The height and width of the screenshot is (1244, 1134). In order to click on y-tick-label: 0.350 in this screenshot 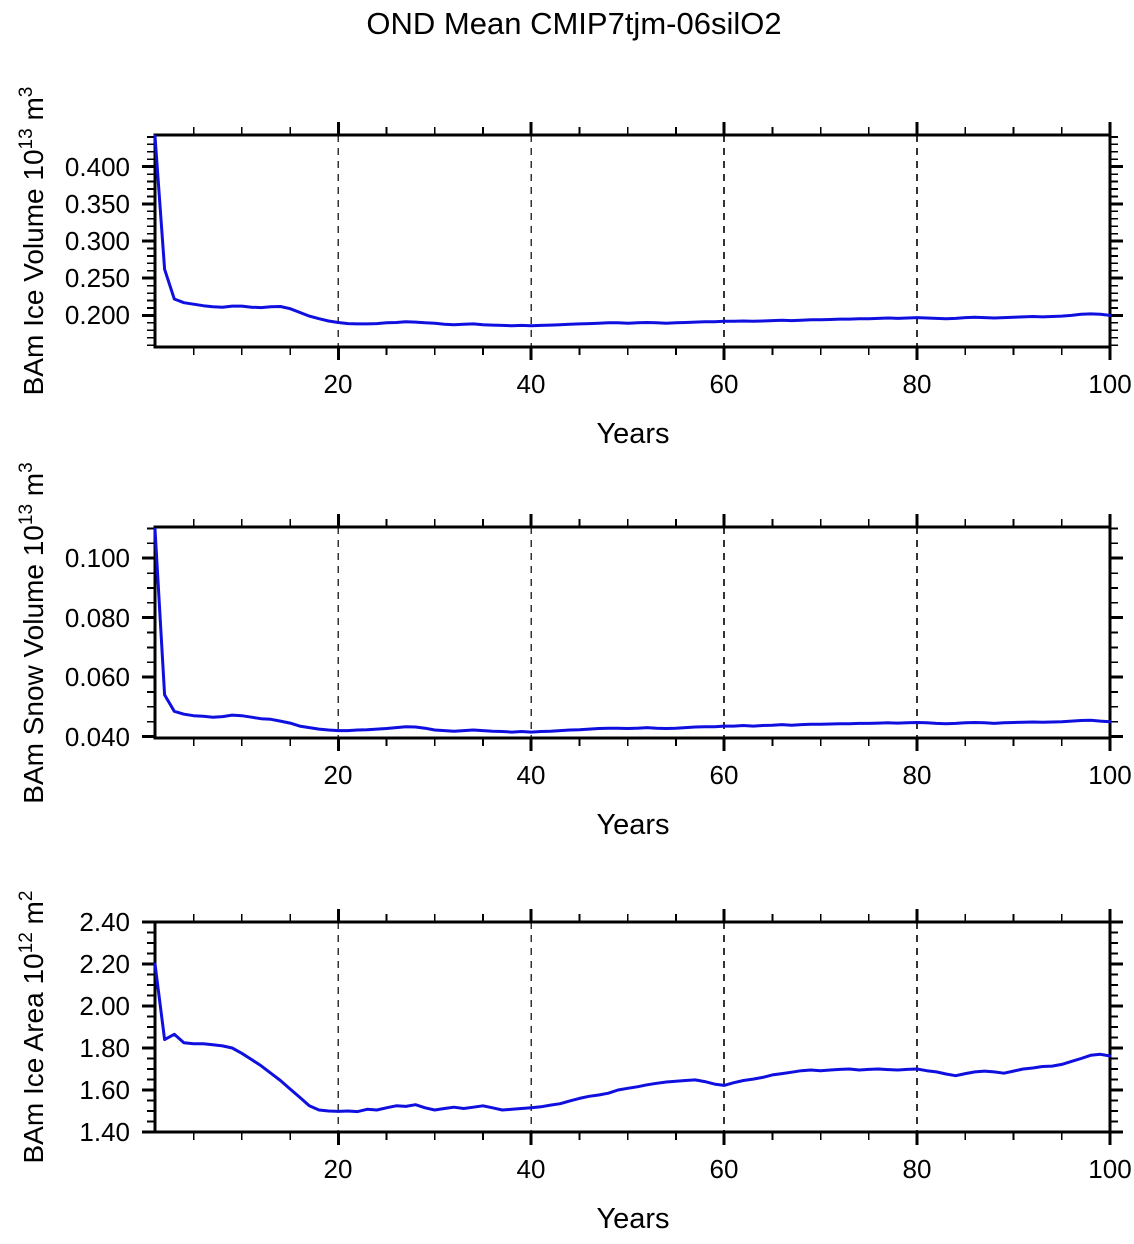, I will do `click(97, 204)`.